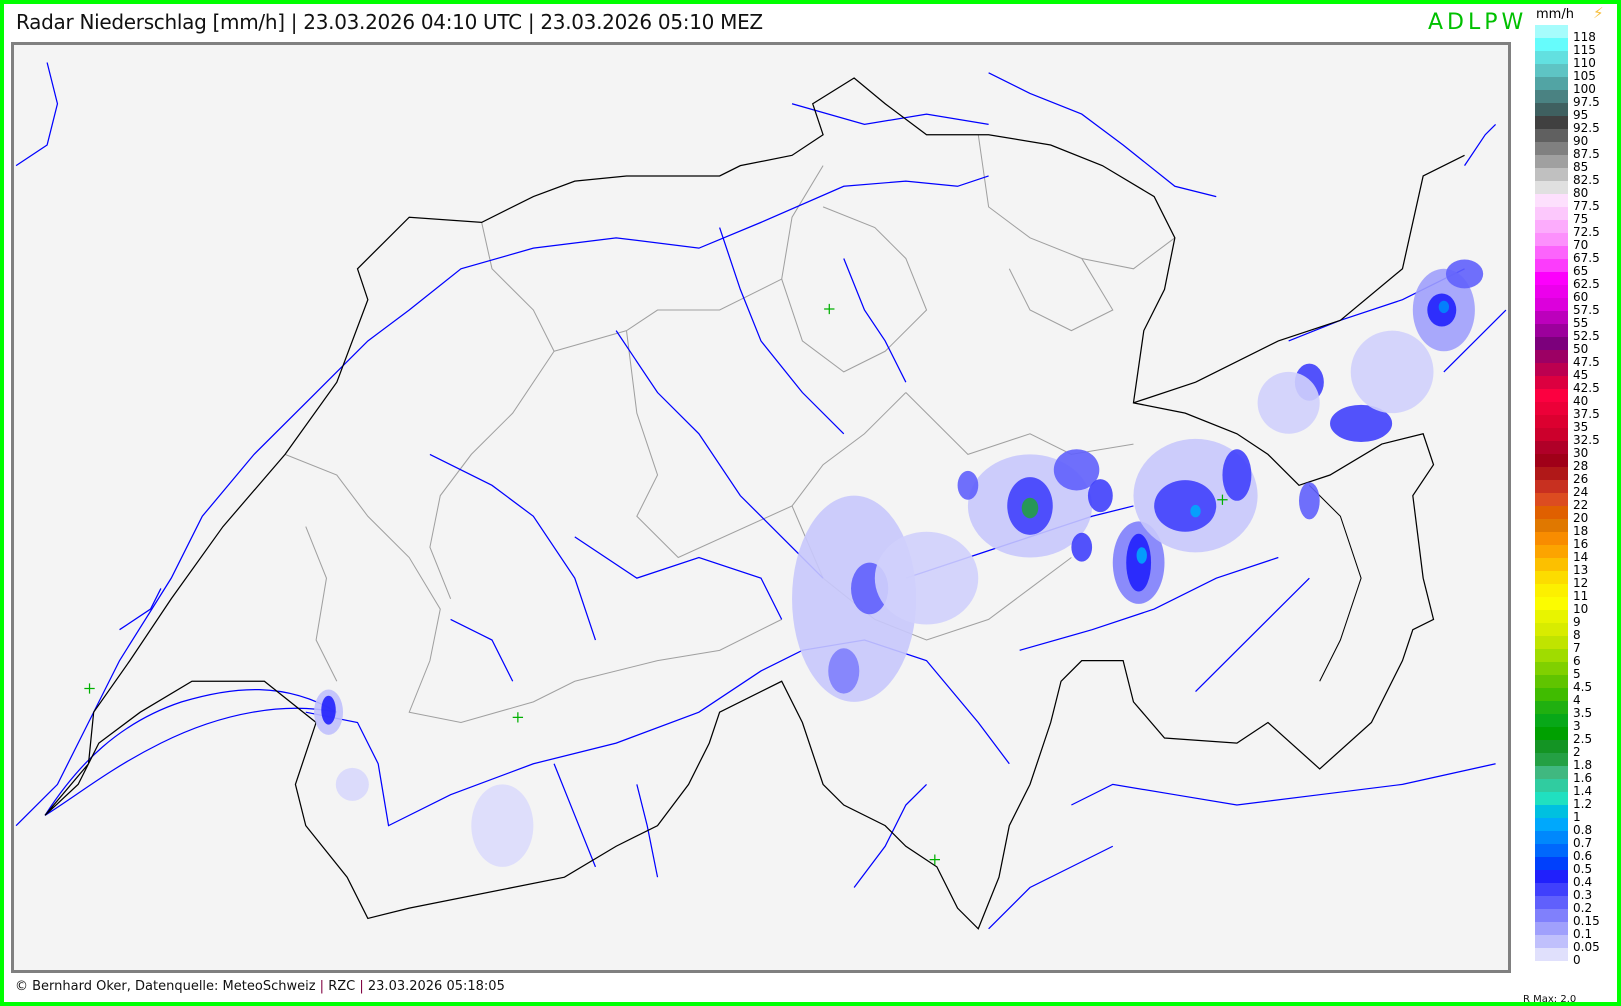  Describe the element at coordinates (1586, 258) in the screenshot. I see `legend-label: 67.5` at that location.